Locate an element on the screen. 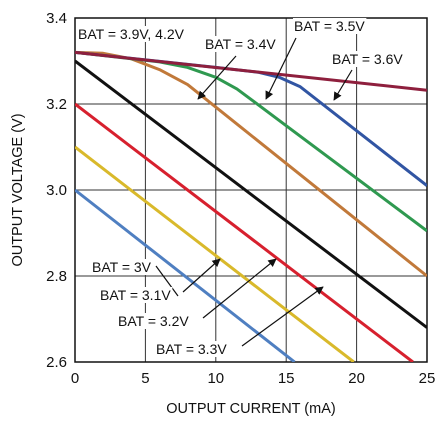  y-tick-label: 2.8 is located at coordinates (56, 276).